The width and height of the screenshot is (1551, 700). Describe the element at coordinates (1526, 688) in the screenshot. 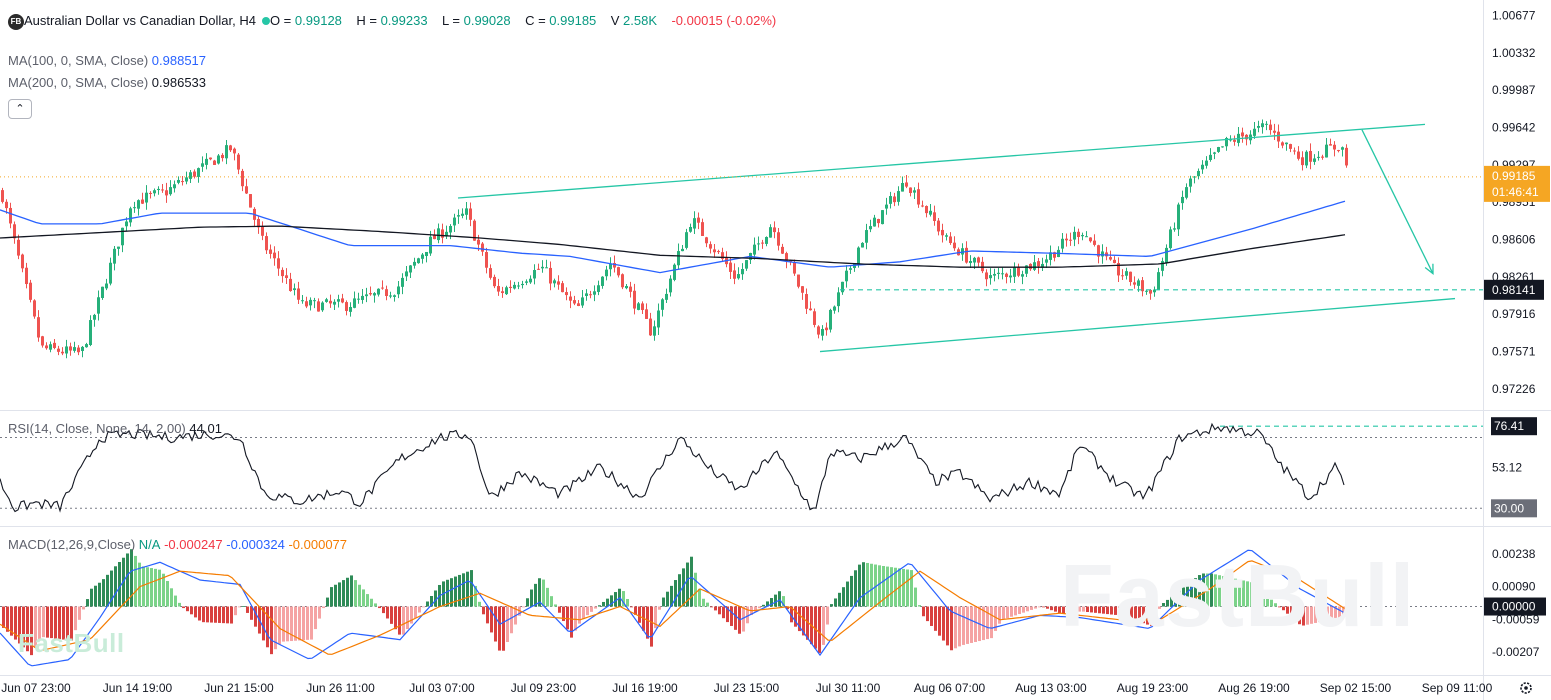

I see `settings-gear-icon` at that location.